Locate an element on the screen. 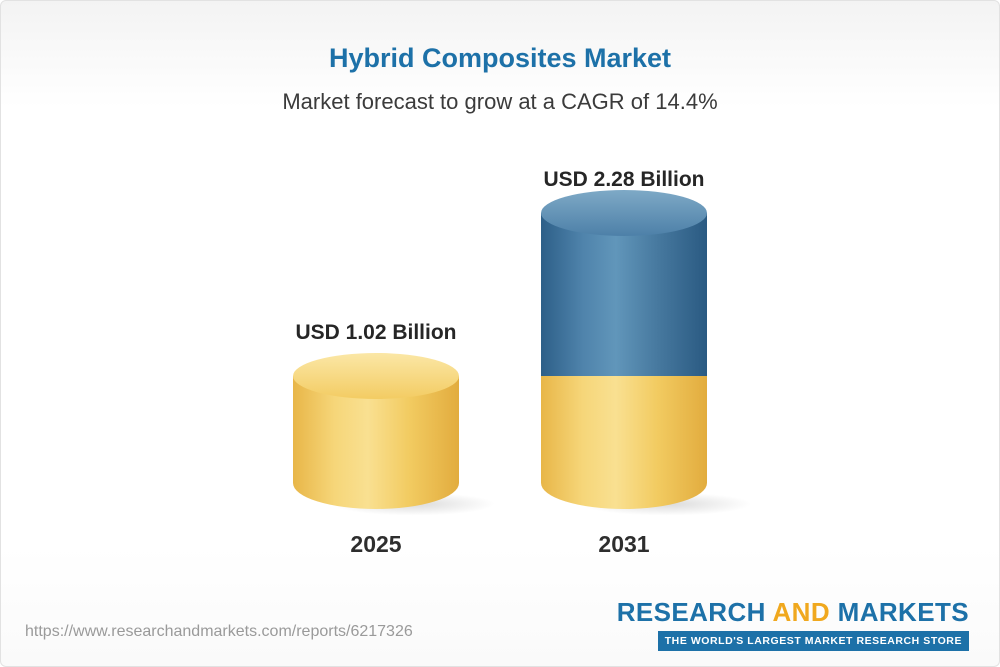  value-label-2025: USD 1.02 Billion is located at coordinates (376, 332).